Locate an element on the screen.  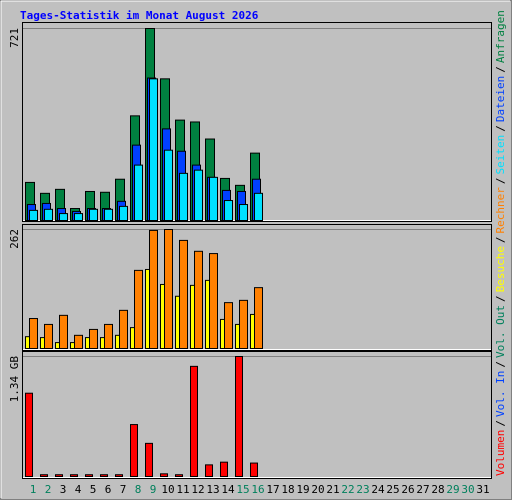
x-tick-label: 7 is located at coordinates (123, 489).